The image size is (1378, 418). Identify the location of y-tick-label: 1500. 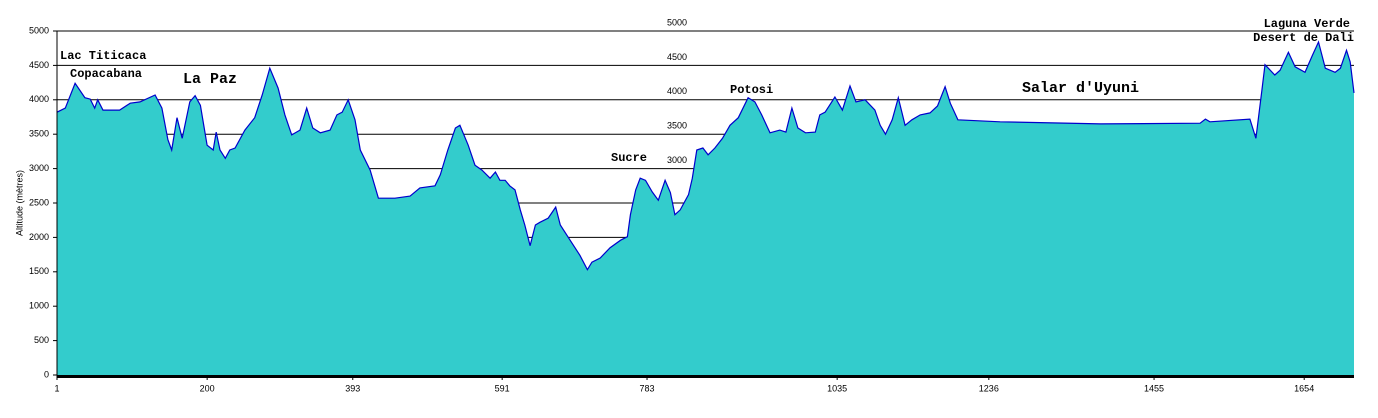
(39, 271).